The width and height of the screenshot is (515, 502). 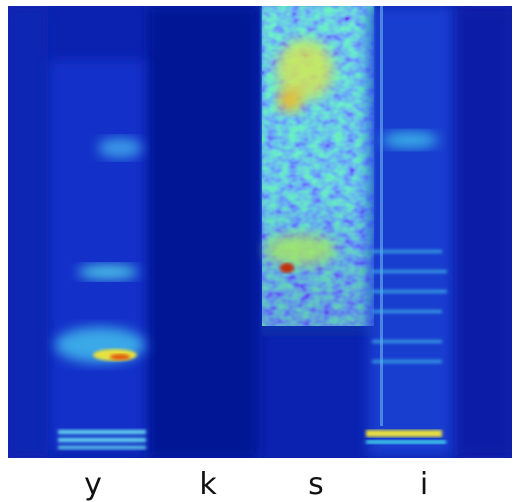 What do you see at coordinates (93, 484) in the screenshot?
I see `phoneme-label: y` at bounding box center [93, 484].